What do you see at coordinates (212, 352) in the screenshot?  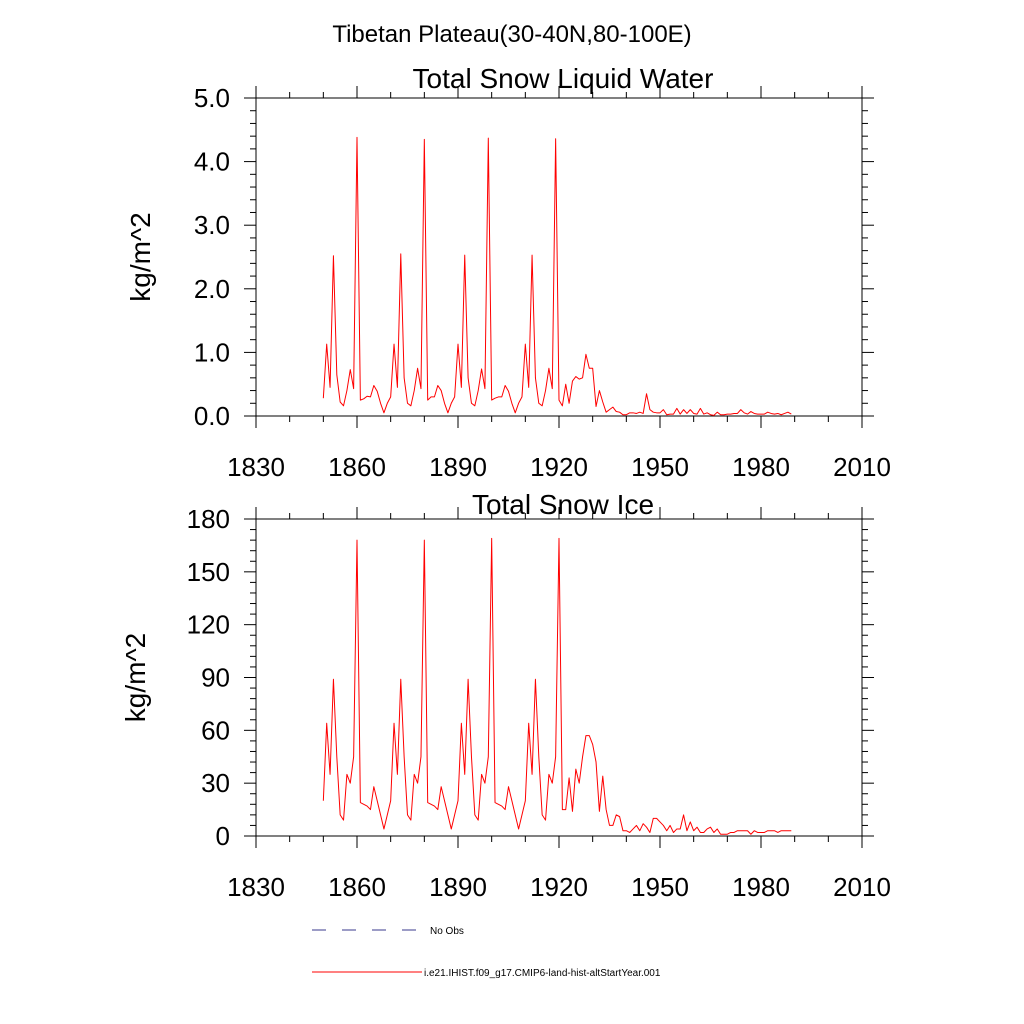 I see `y-tick-label: 1.0` at bounding box center [212, 352].